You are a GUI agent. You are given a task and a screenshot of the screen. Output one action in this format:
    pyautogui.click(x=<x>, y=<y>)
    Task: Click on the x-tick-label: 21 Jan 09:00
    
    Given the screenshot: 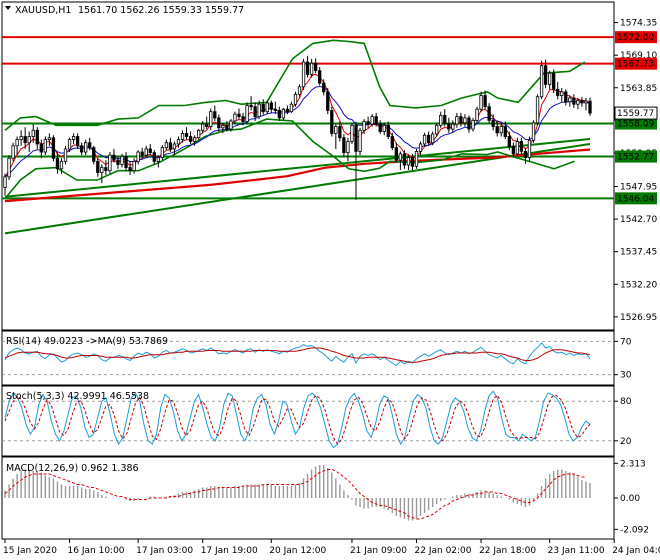 What is the action you would take?
    pyautogui.click(x=378, y=551)
    